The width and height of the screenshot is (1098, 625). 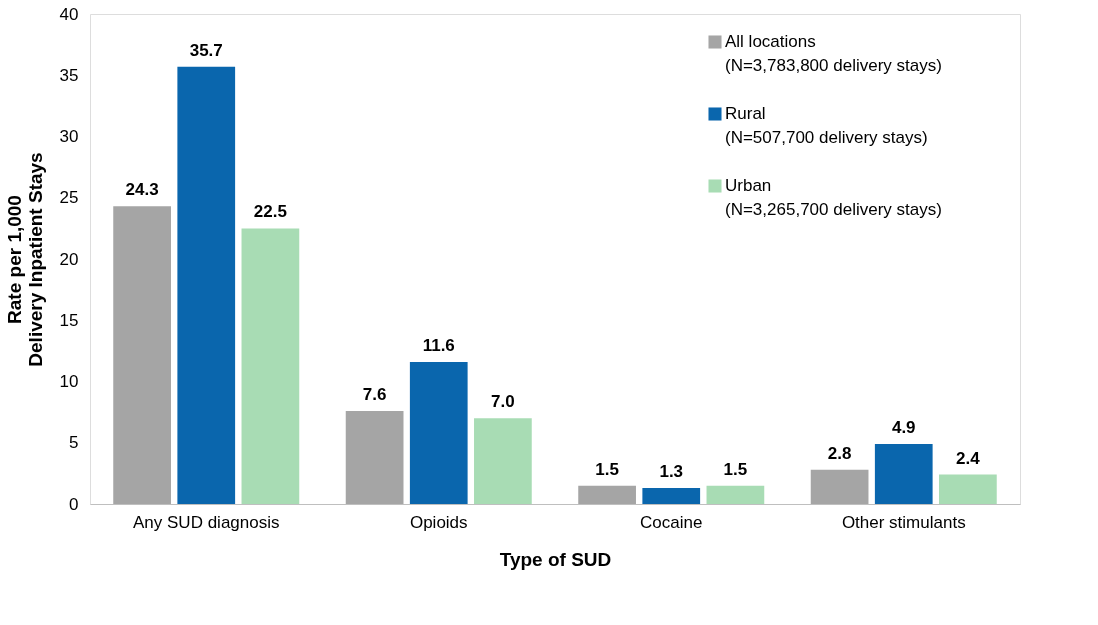 What do you see at coordinates (206, 50) in the screenshot?
I see `text: 35.7` at bounding box center [206, 50].